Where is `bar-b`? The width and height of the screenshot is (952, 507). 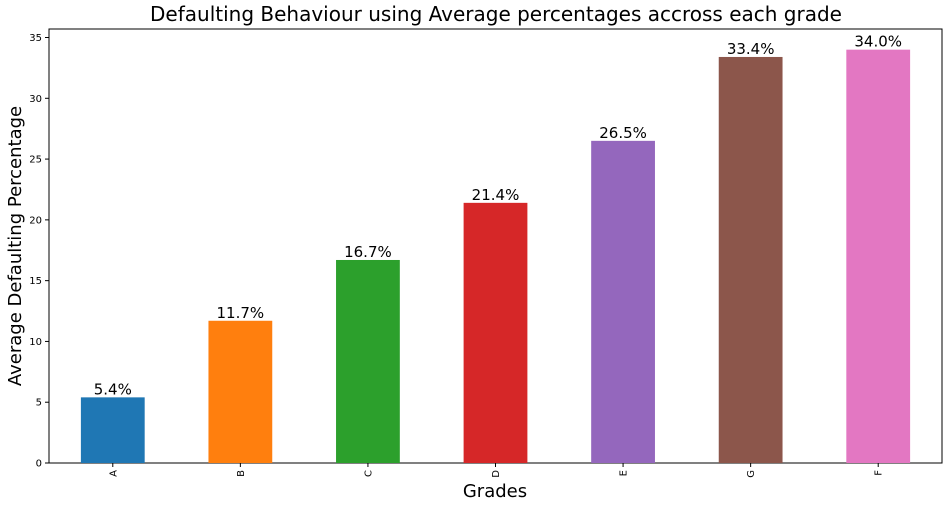
bar-b is located at coordinates (240, 391).